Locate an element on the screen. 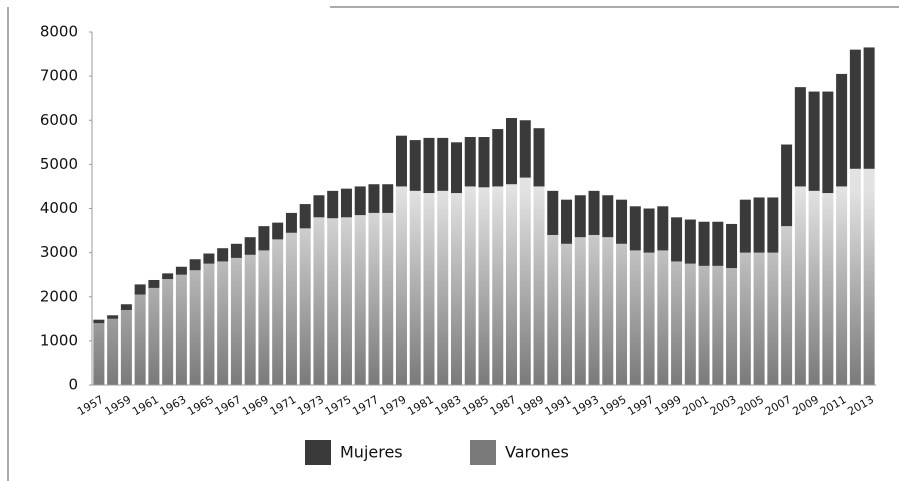  x-tick-label: 2013 is located at coordinates (860, 405).